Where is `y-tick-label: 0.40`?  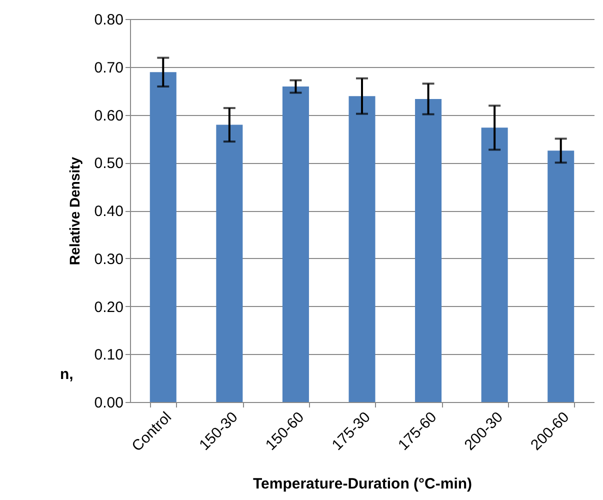 y-tick-label: 0.40 is located at coordinates (109, 211).